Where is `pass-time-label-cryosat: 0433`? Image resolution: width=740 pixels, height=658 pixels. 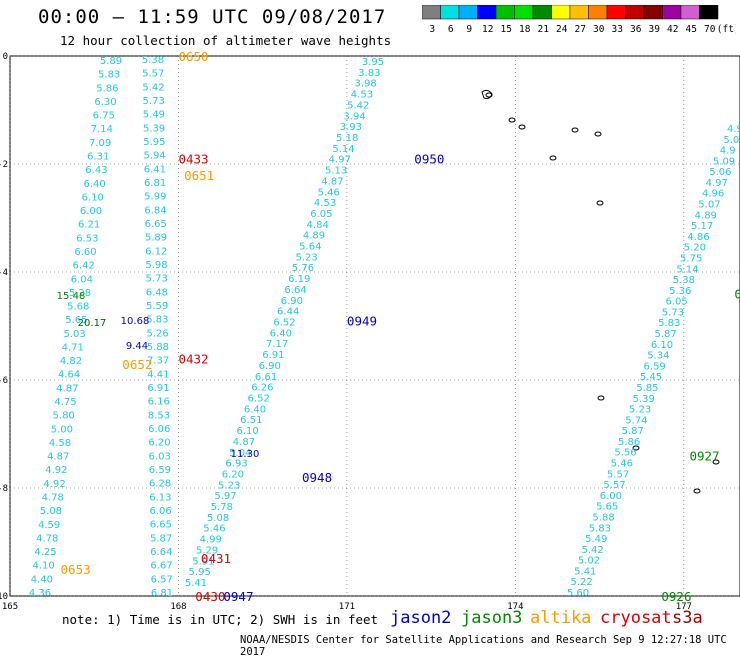
pass-time-label-cryosat: 0433 is located at coordinates (193, 159).